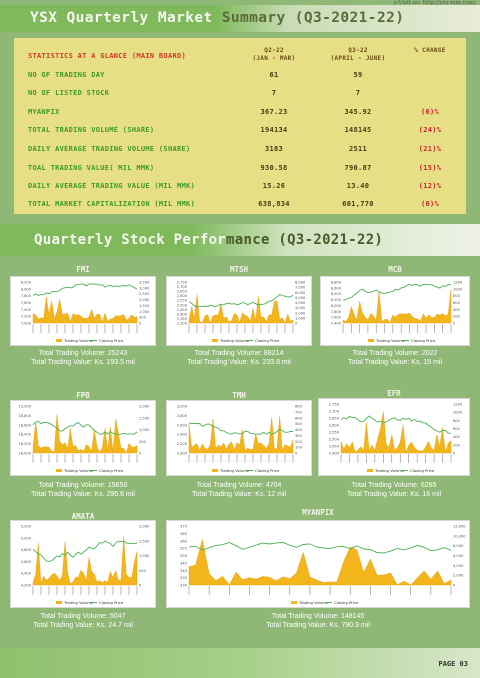 Image resolution: width=480 pixels, height=678 pixels. What do you see at coordinates (358, 93) in the screenshot?
I see `row-q3-value: 7` at bounding box center [358, 93].